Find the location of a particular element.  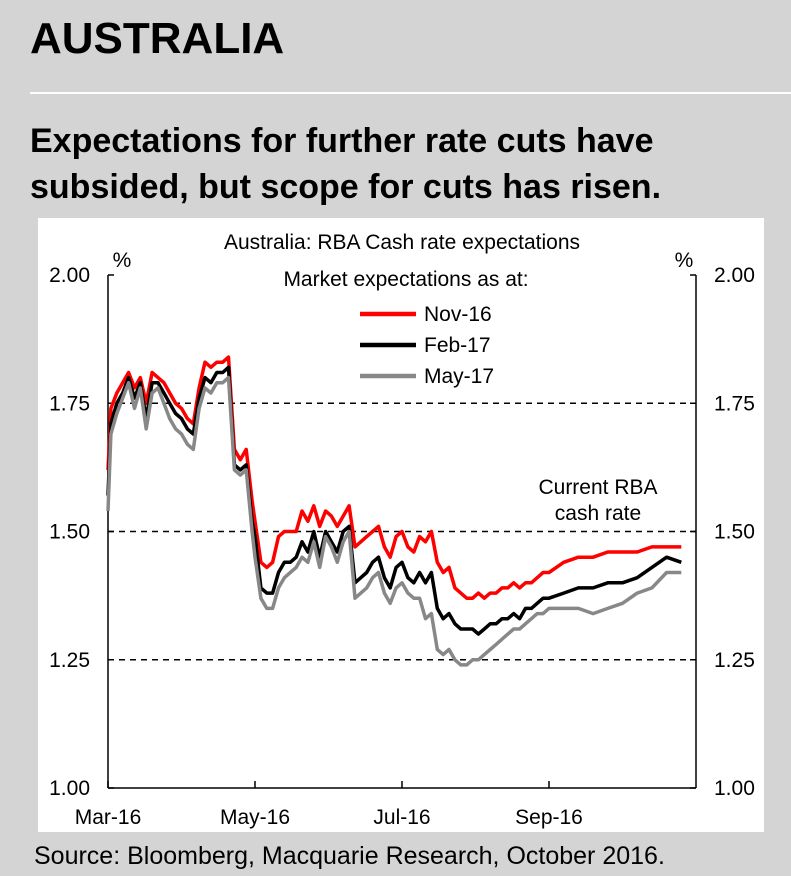

title-divider is located at coordinates (410, 93).